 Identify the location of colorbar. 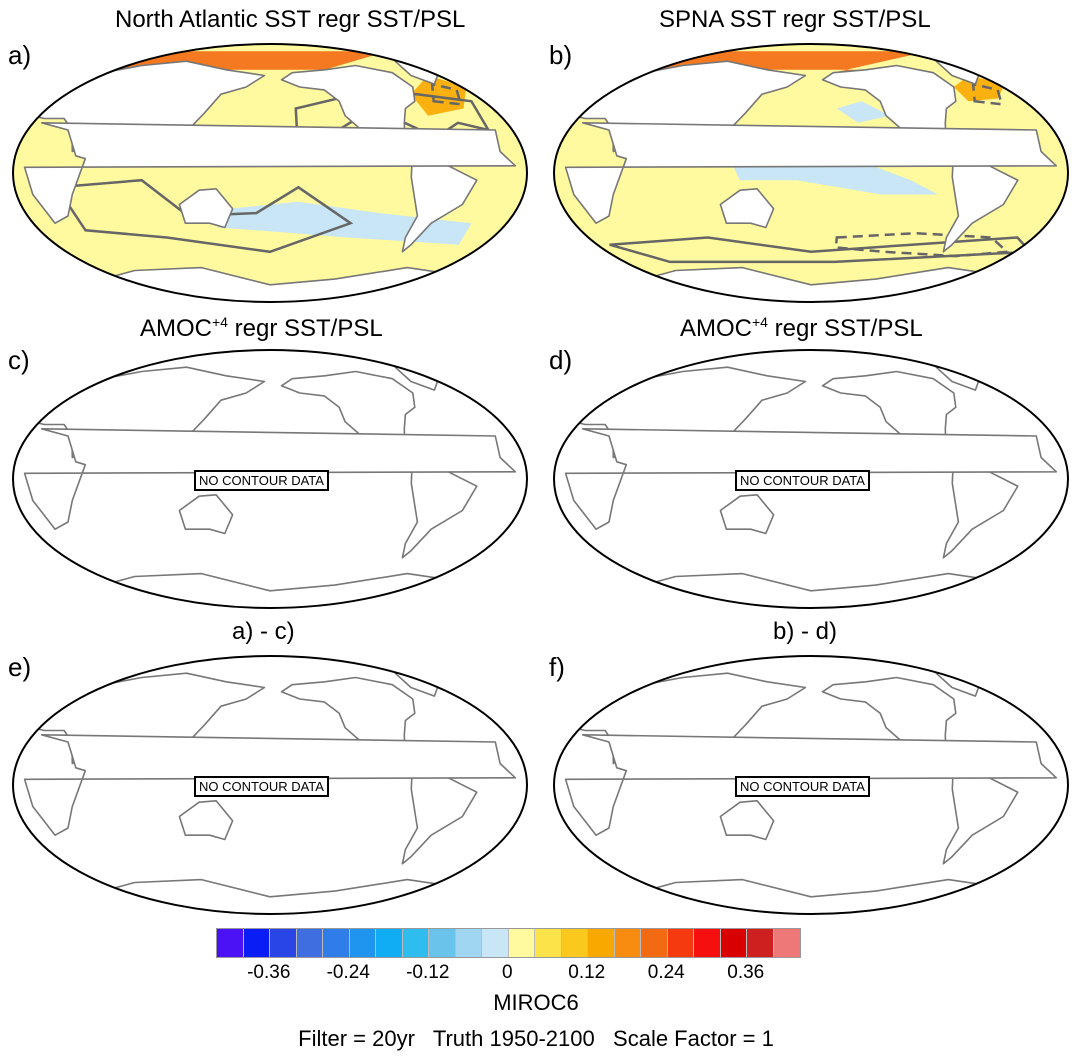
(508, 943).